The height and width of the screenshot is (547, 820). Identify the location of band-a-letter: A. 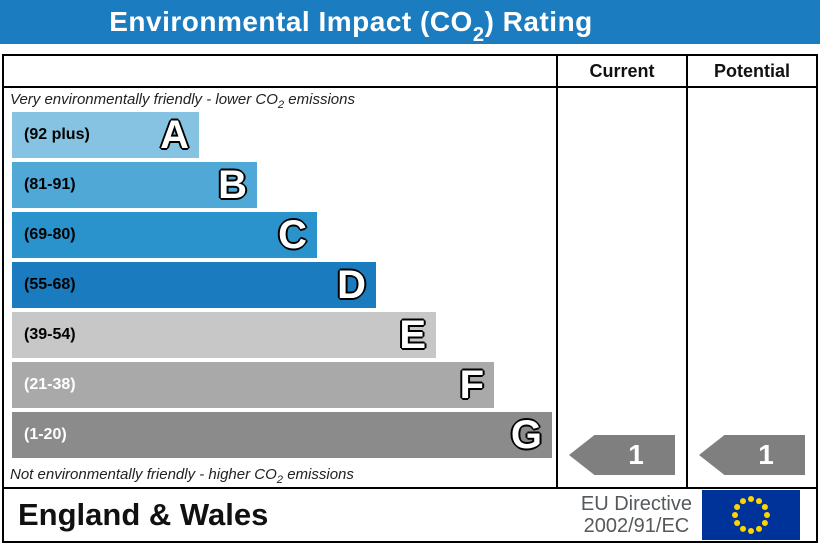
(174, 135).